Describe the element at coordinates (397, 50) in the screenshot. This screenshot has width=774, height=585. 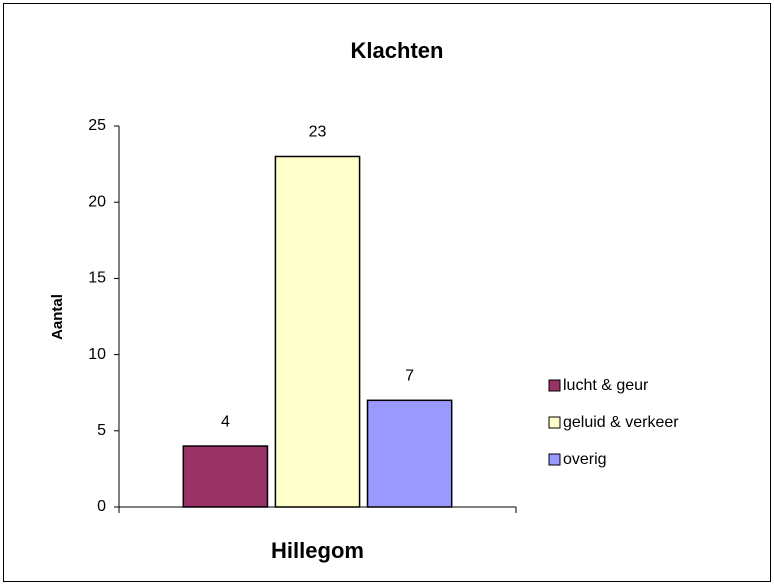
I see `chart-title: Klachten` at that location.